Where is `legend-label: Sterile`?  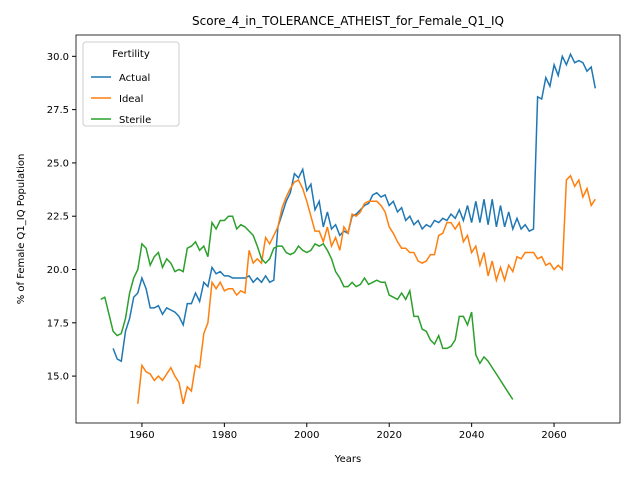 legend-label: Sterile is located at coordinates (135, 120).